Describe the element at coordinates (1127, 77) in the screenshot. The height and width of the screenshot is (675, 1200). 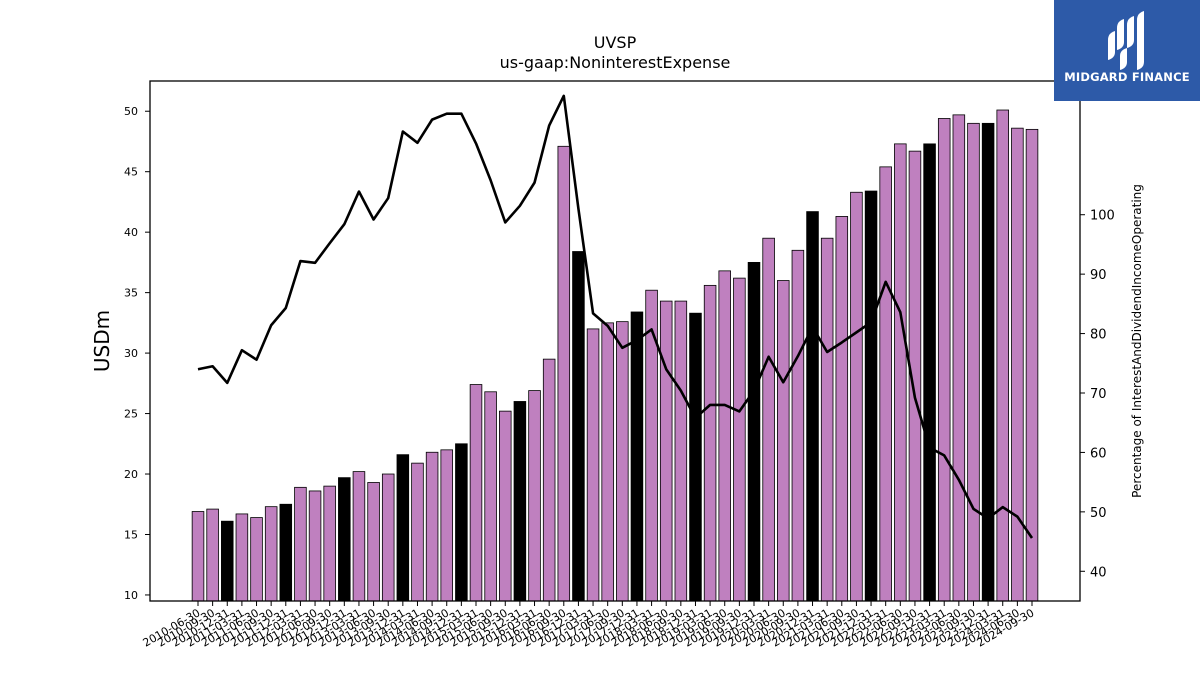
I see `logo-text: MIDGARD FINANCE` at that location.